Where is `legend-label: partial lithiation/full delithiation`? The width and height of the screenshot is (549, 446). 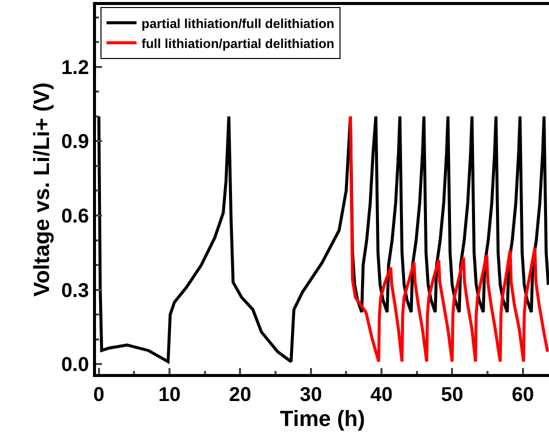 legend-label: partial lithiation/full delithiation is located at coordinates (238, 23).